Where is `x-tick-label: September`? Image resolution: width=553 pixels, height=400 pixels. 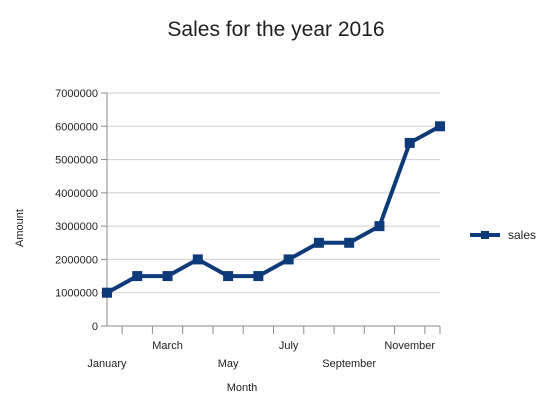 x-tick-label: September is located at coordinates (349, 364).